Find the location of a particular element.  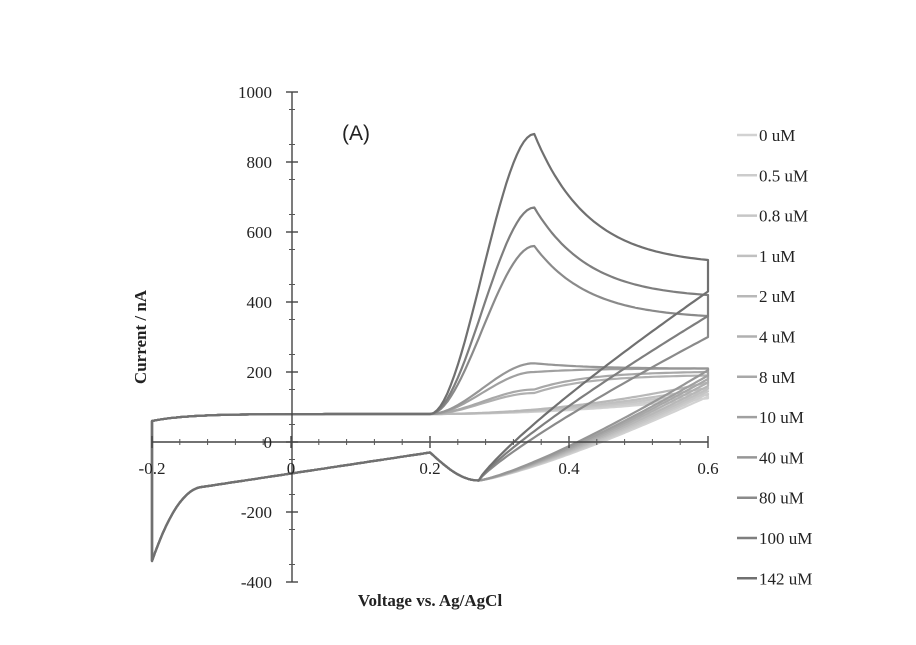

x-tick-label-5: 0.6 is located at coordinates (707, 468).